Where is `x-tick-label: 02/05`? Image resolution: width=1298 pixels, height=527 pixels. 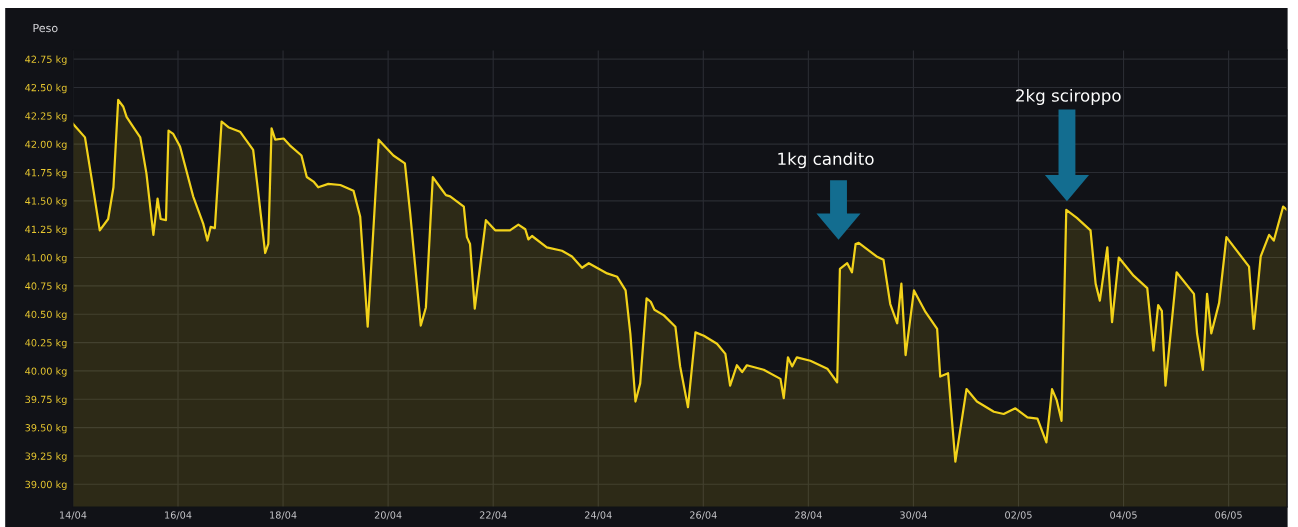 x-tick-label: 02/05 is located at coordinates (1018, 515).